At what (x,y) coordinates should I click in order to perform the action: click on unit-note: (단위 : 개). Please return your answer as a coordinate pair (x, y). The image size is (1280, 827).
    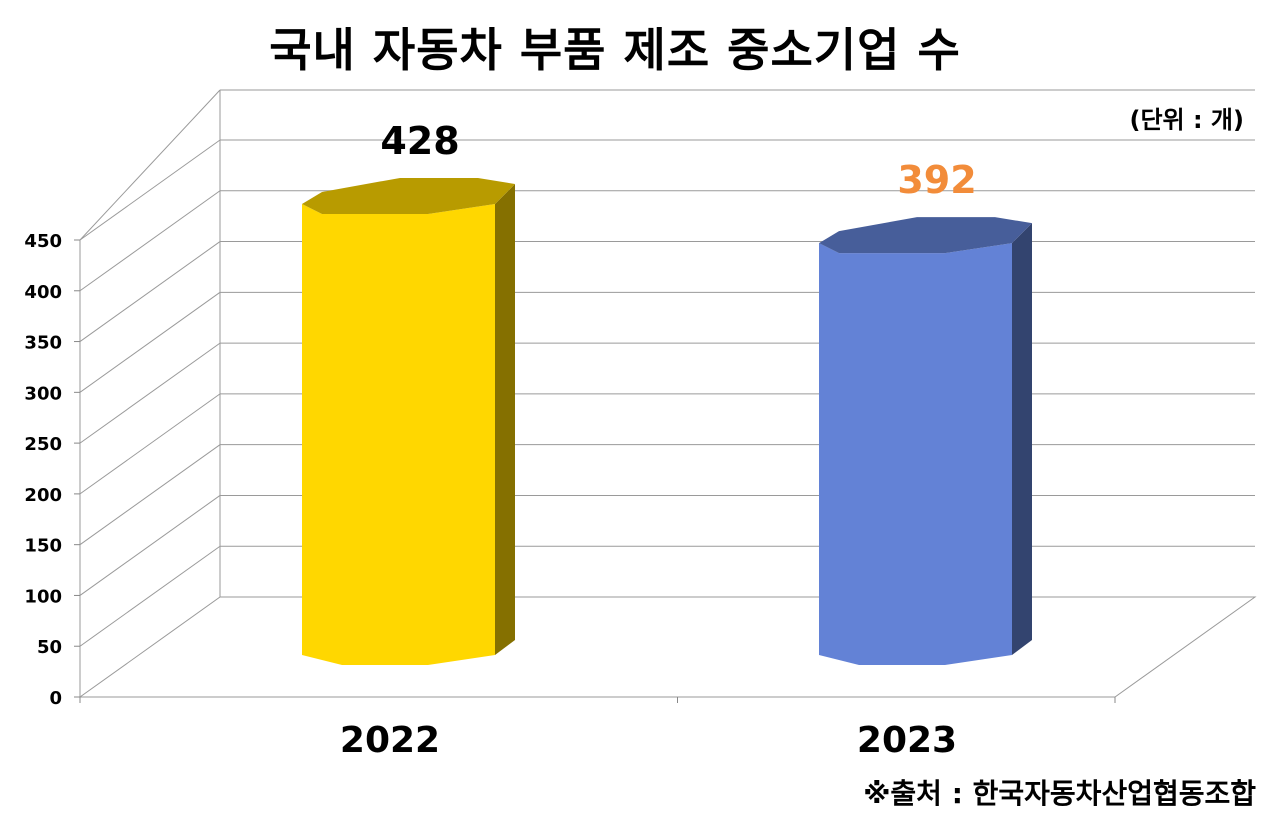
    Looking at the image, I should click on (1187, 120).